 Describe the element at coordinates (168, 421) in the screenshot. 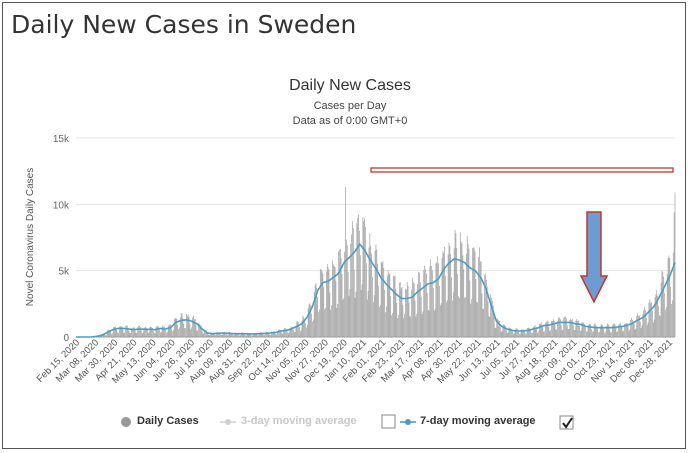

I see `legend-daily-cases: Daily Cases` at that location.